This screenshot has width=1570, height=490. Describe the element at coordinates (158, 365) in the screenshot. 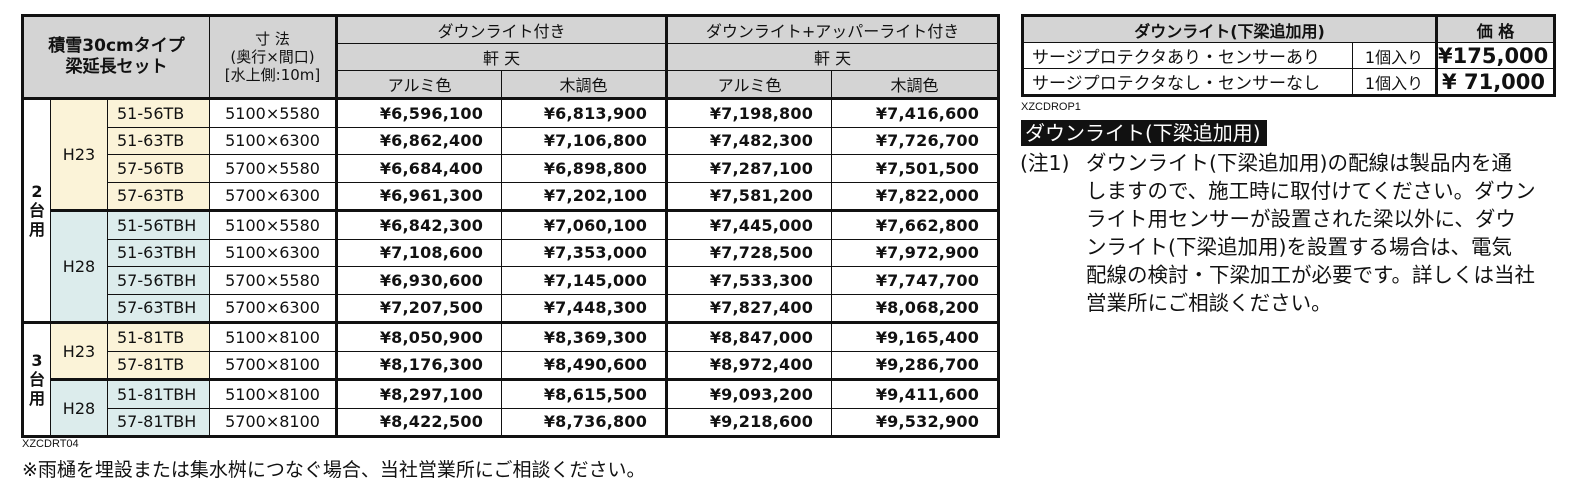

I see `model-cell: 57-81TB` at that location.